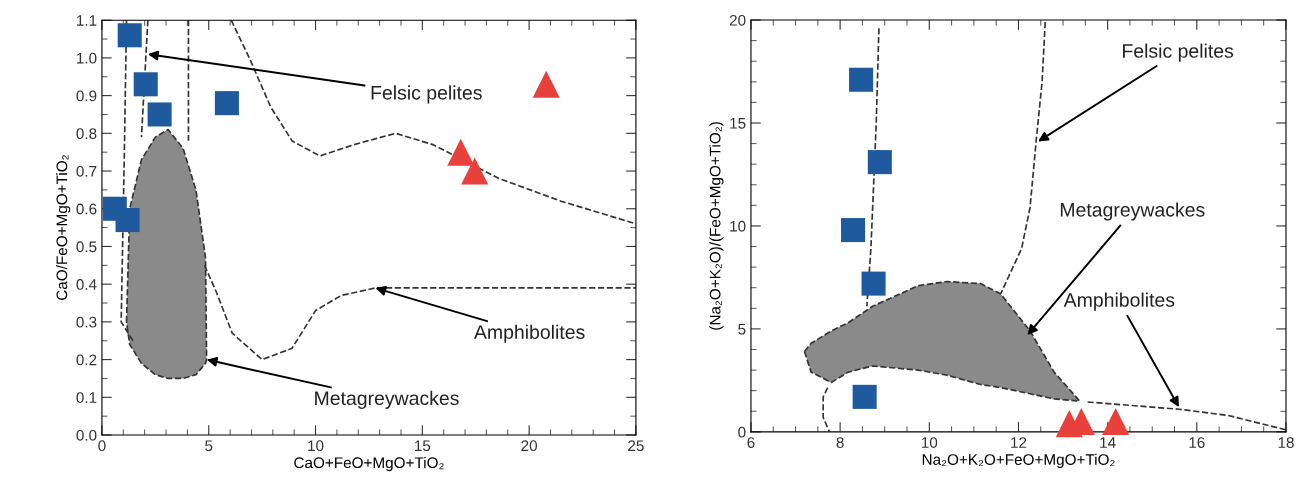 This screenshot has height=501, width=1297. I want to click on y-tick-label: 5, so click(742, 329).